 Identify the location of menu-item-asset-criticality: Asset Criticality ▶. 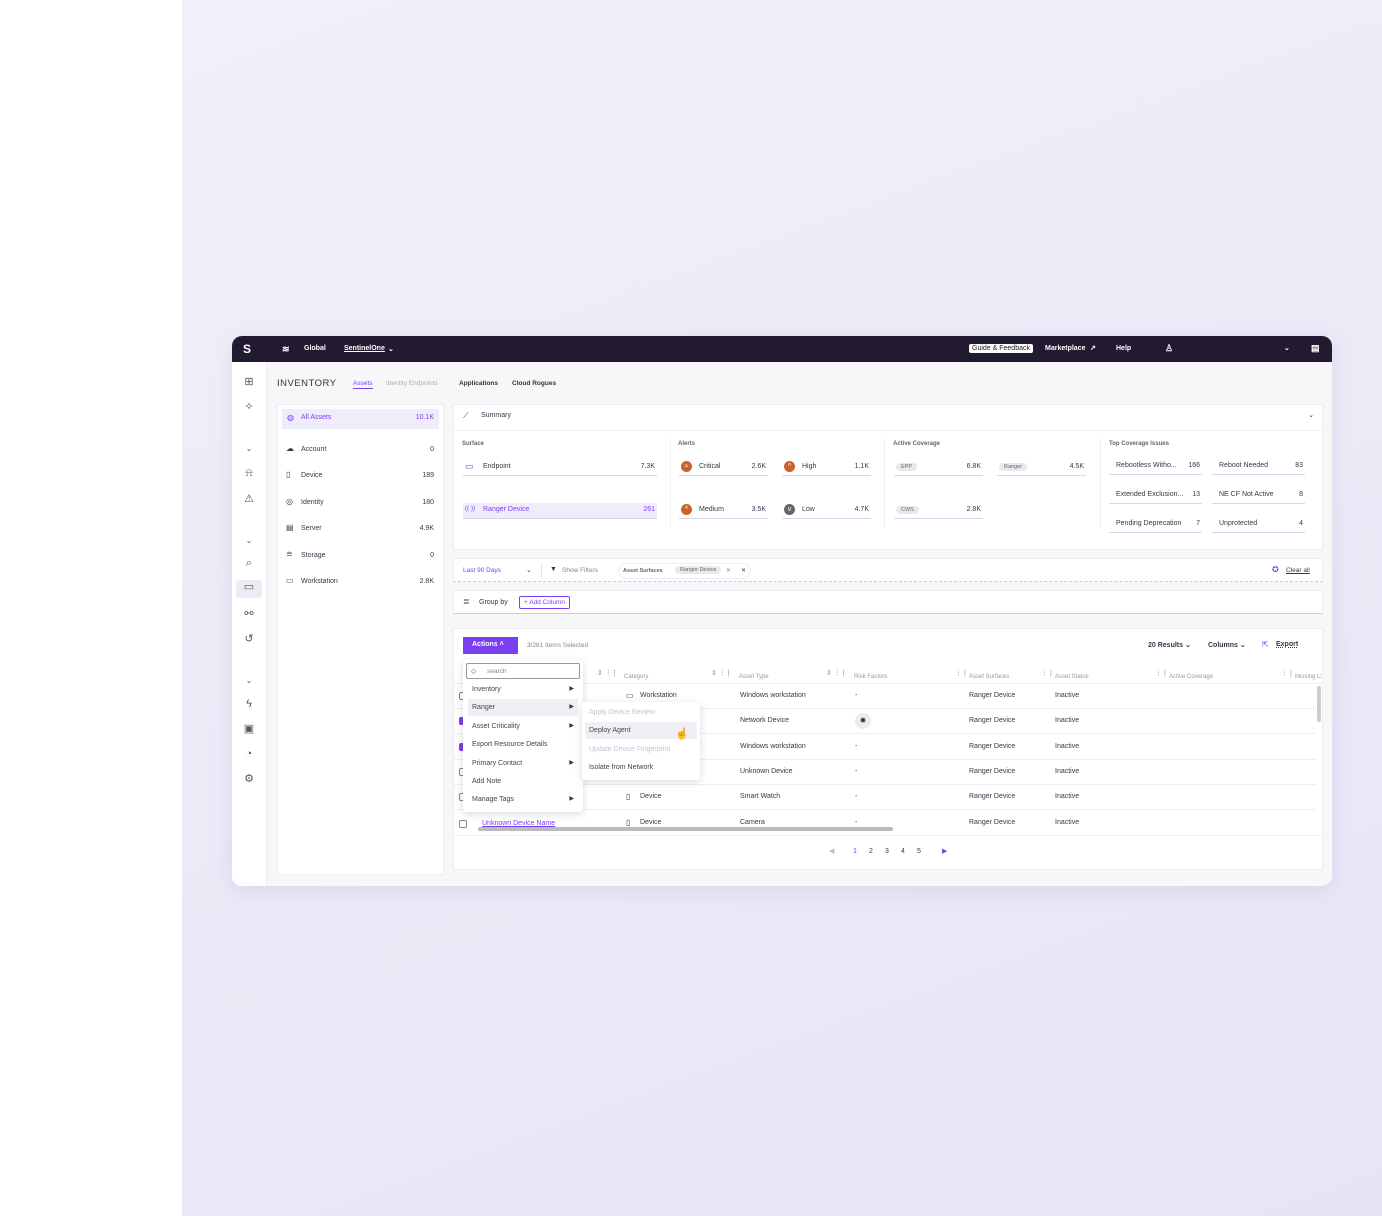
(523, 726).